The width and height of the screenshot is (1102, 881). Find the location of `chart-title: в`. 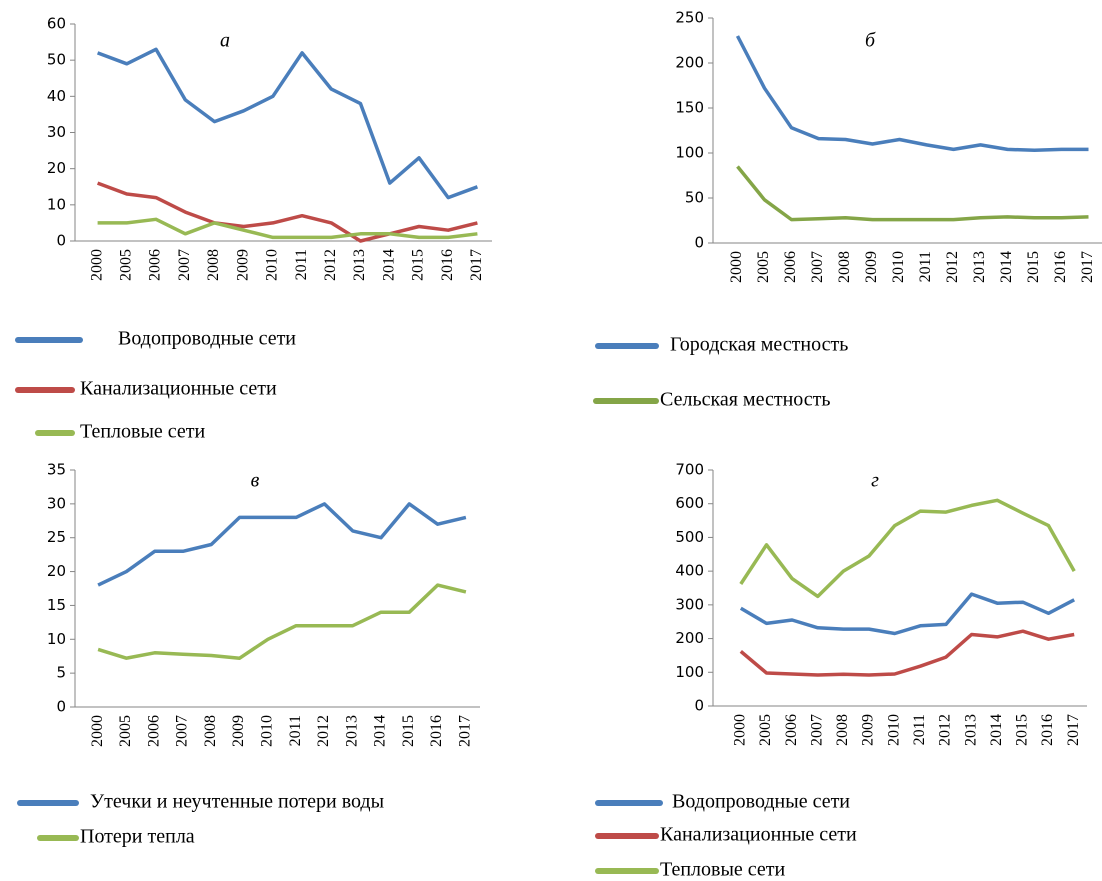

chart-title: в is located at coordinates (255, 481).